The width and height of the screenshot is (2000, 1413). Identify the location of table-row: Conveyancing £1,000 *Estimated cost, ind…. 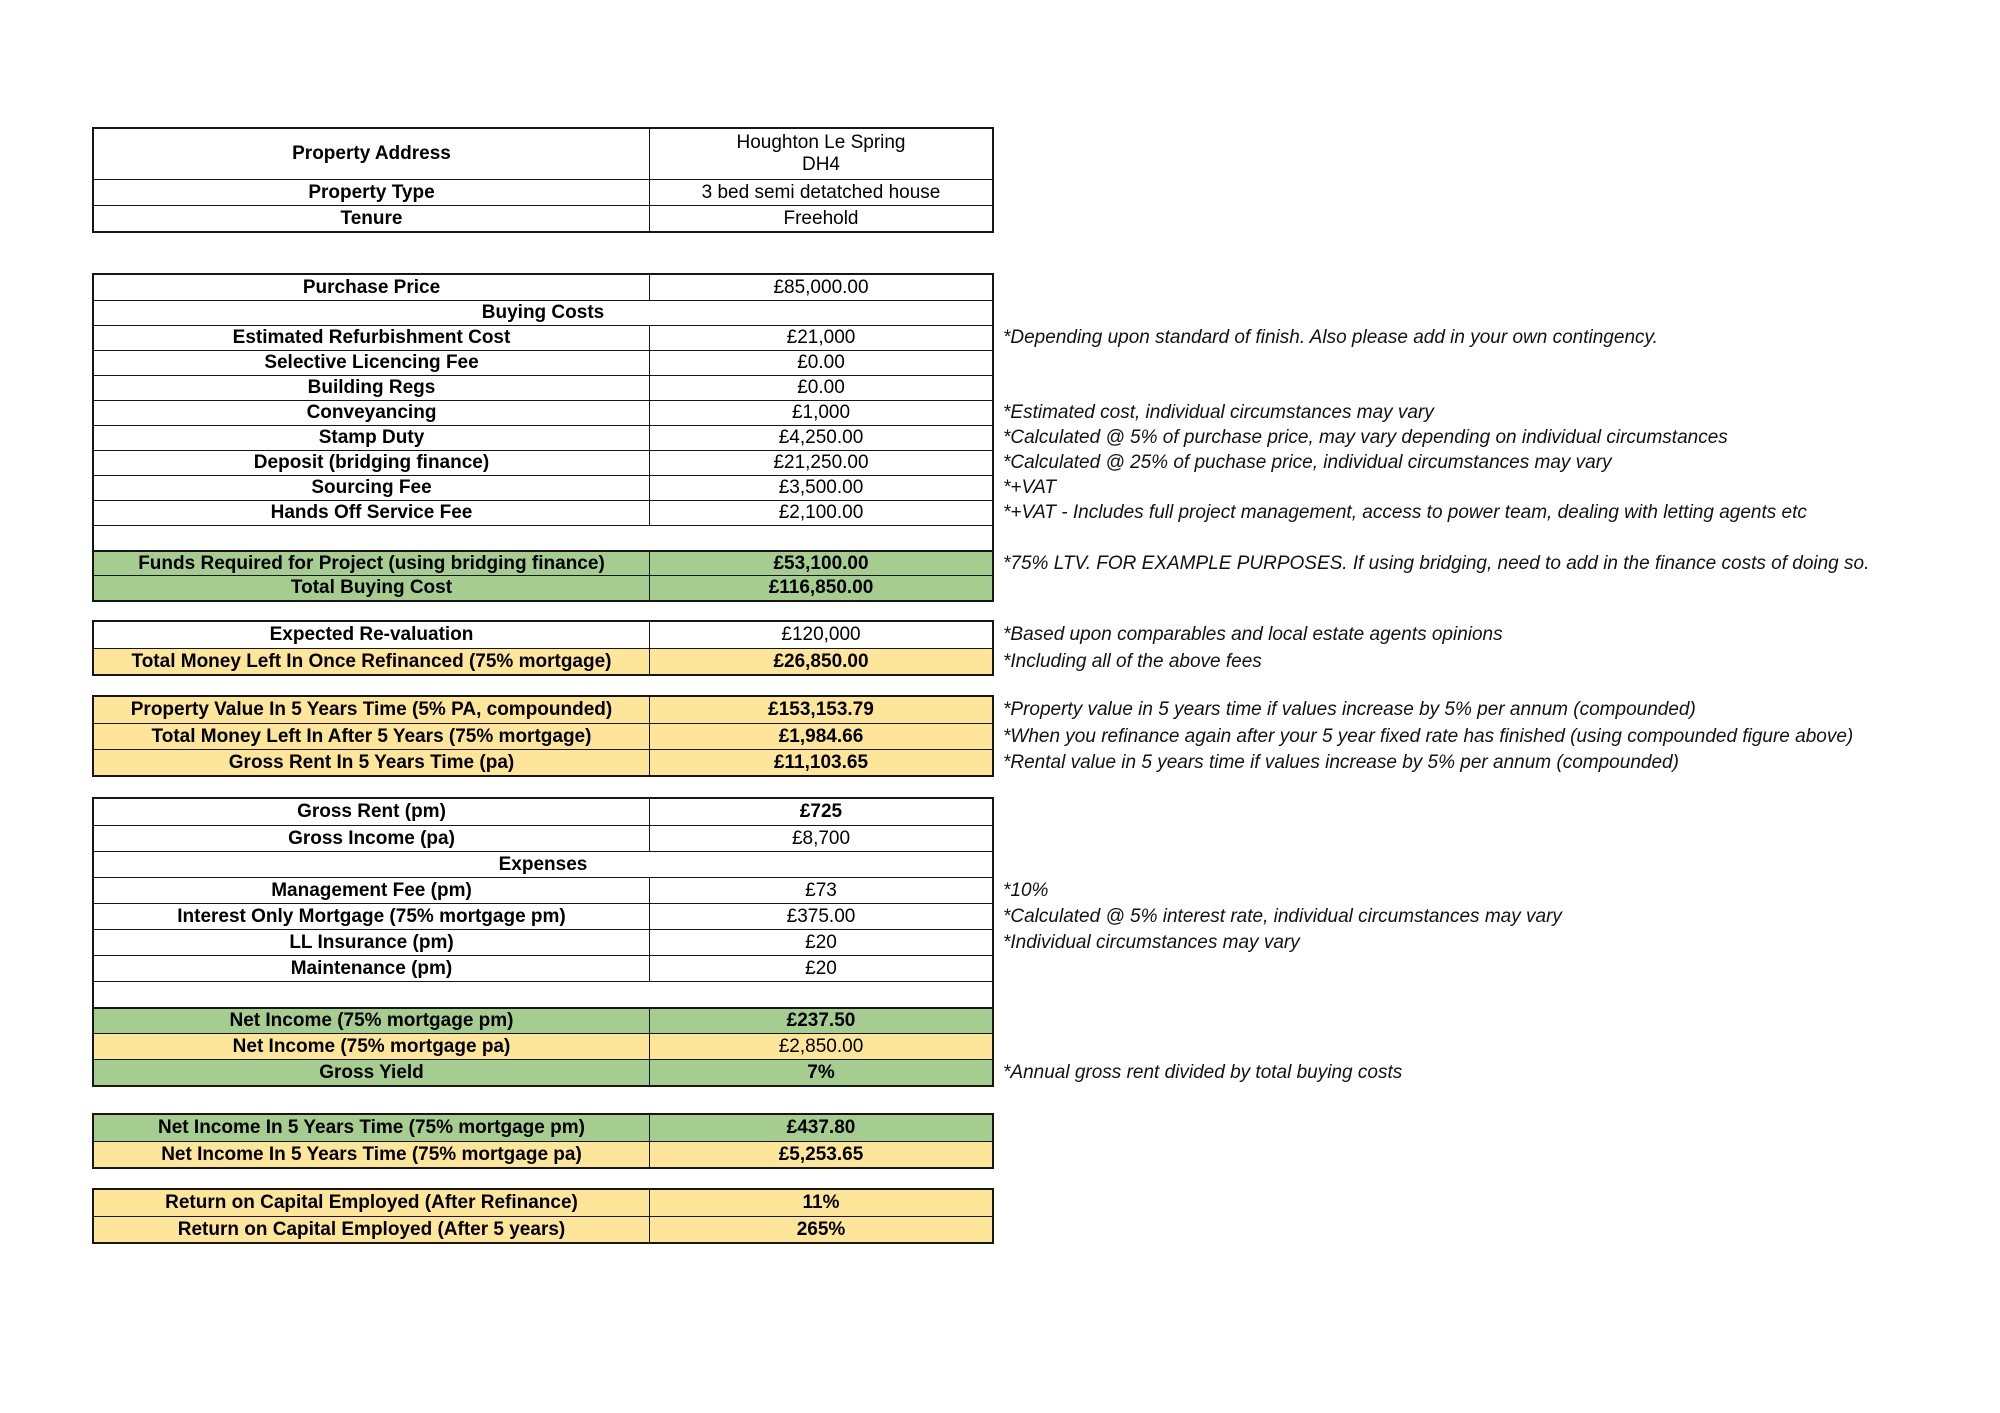
(764, 412).